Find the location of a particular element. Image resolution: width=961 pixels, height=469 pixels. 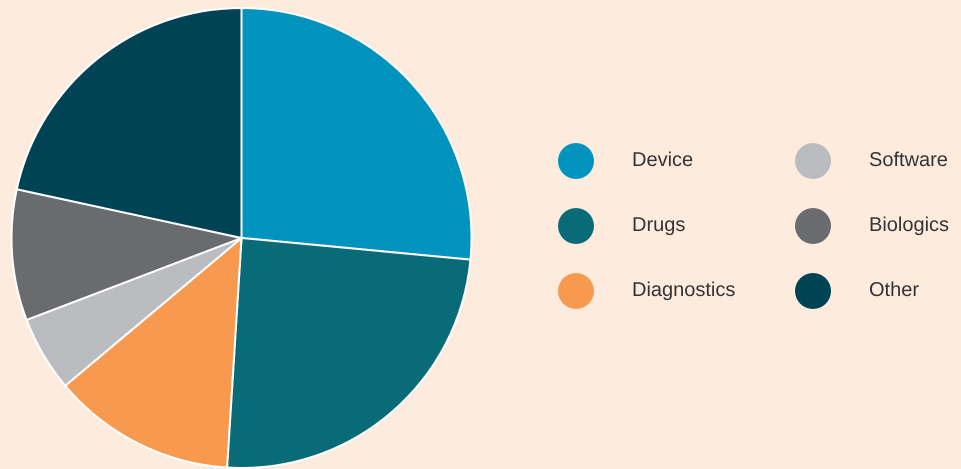

legend-label: Biologics is located at coordinates (909, 225).